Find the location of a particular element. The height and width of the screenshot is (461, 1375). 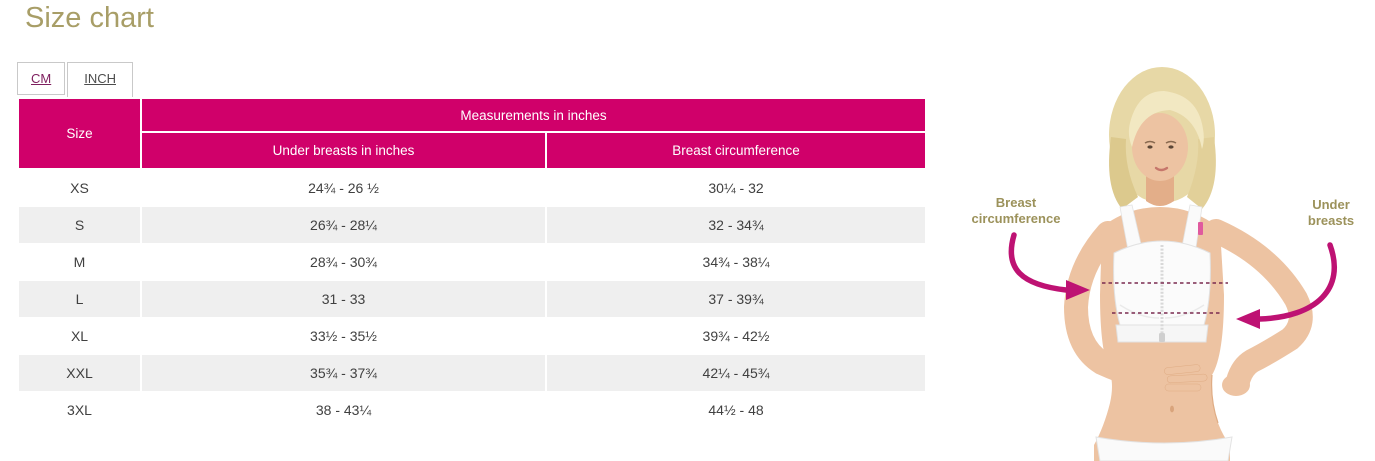

figure-face is located at coordinates (1166, 148).